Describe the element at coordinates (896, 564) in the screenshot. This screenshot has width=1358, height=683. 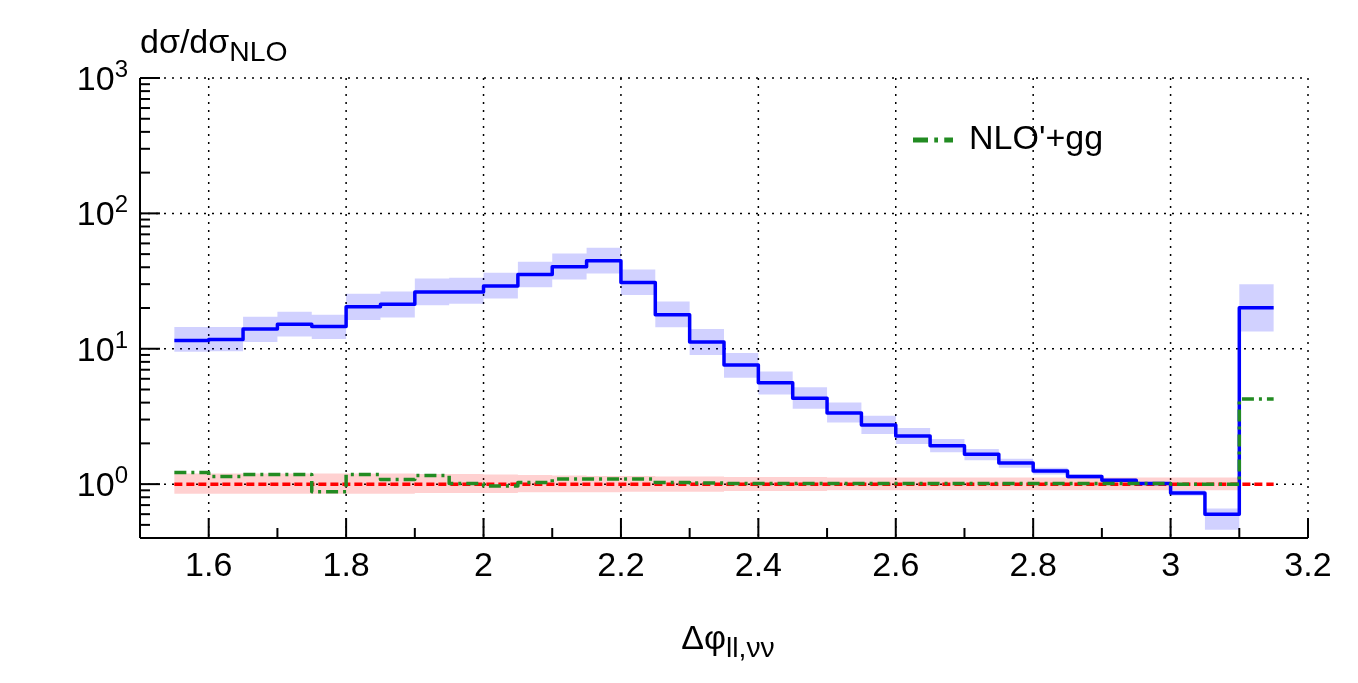
I see `x-tick-label: 2.6` at that location.